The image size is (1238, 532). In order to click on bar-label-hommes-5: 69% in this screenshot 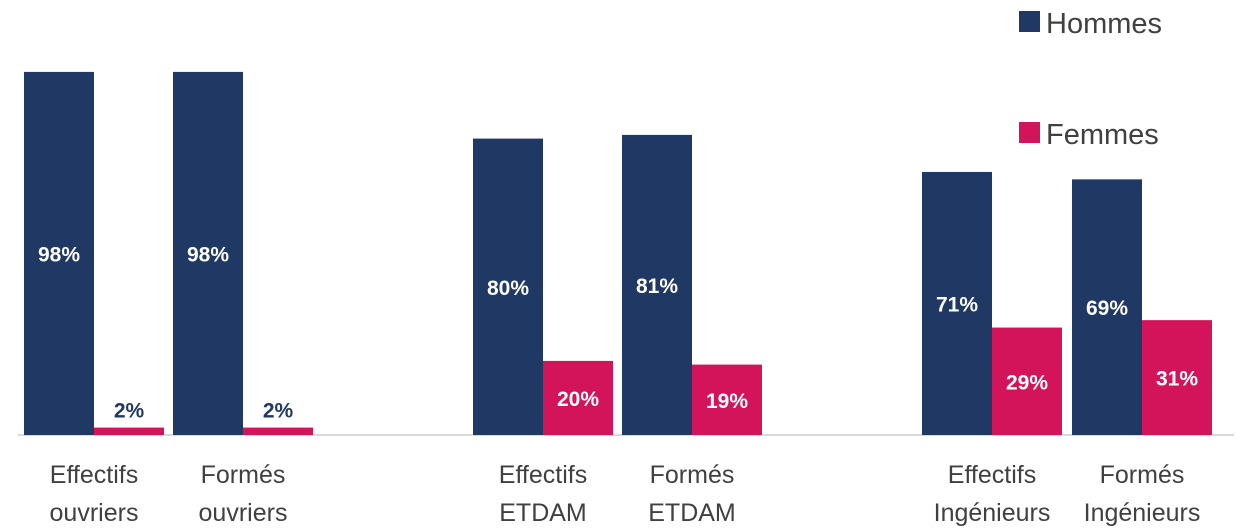, I will do `click(1107, 308)`.